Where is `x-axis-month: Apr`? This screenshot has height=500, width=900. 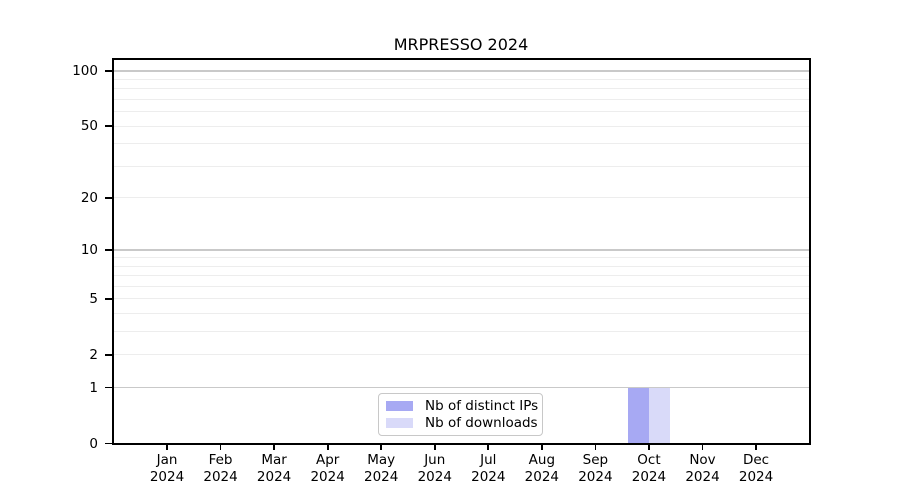 x-axis-month: Apr is located at coordinates (327, 460).